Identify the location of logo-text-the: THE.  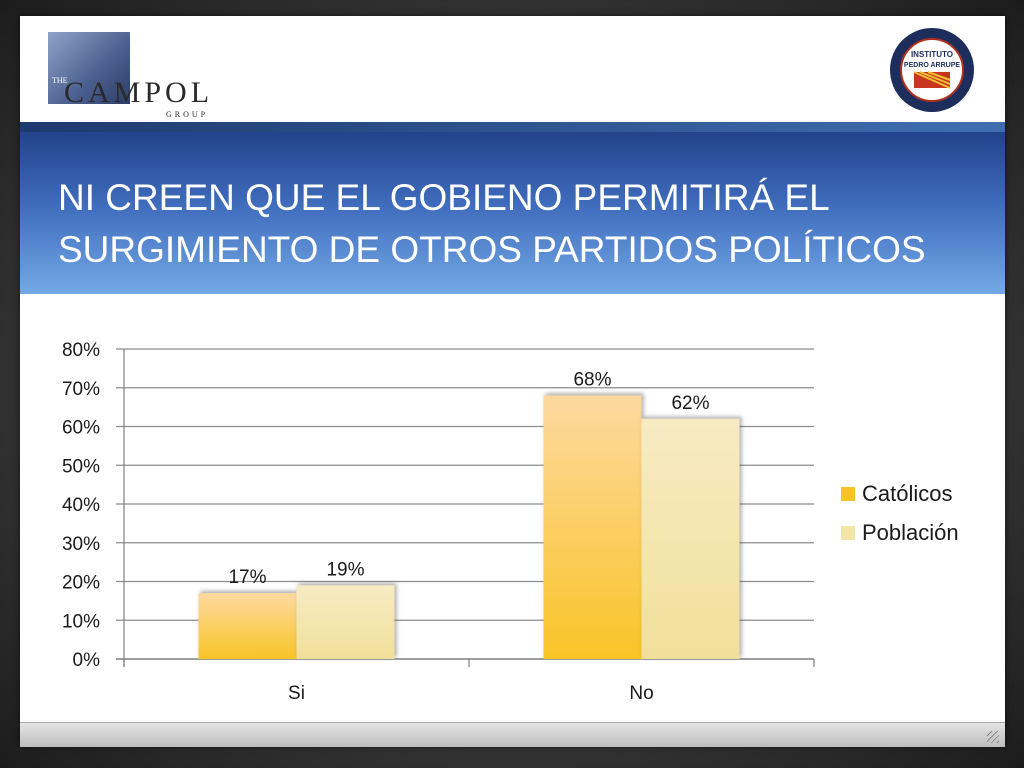
(60, 80).